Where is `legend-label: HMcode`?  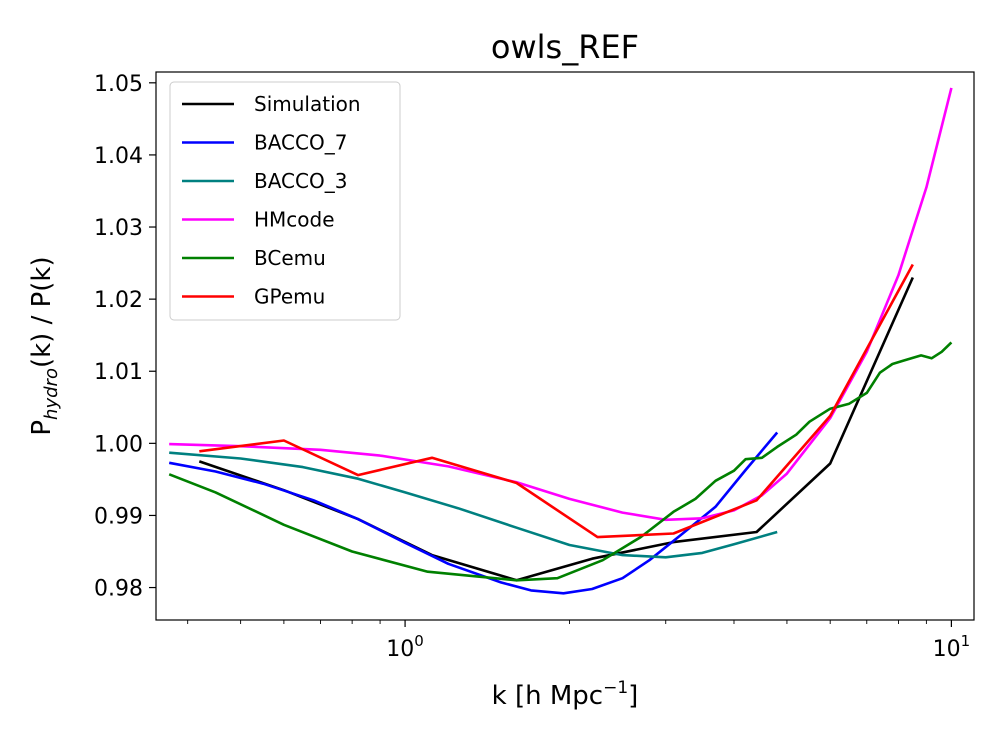 legend-label: HMcode is located at coordinates (294, 220).